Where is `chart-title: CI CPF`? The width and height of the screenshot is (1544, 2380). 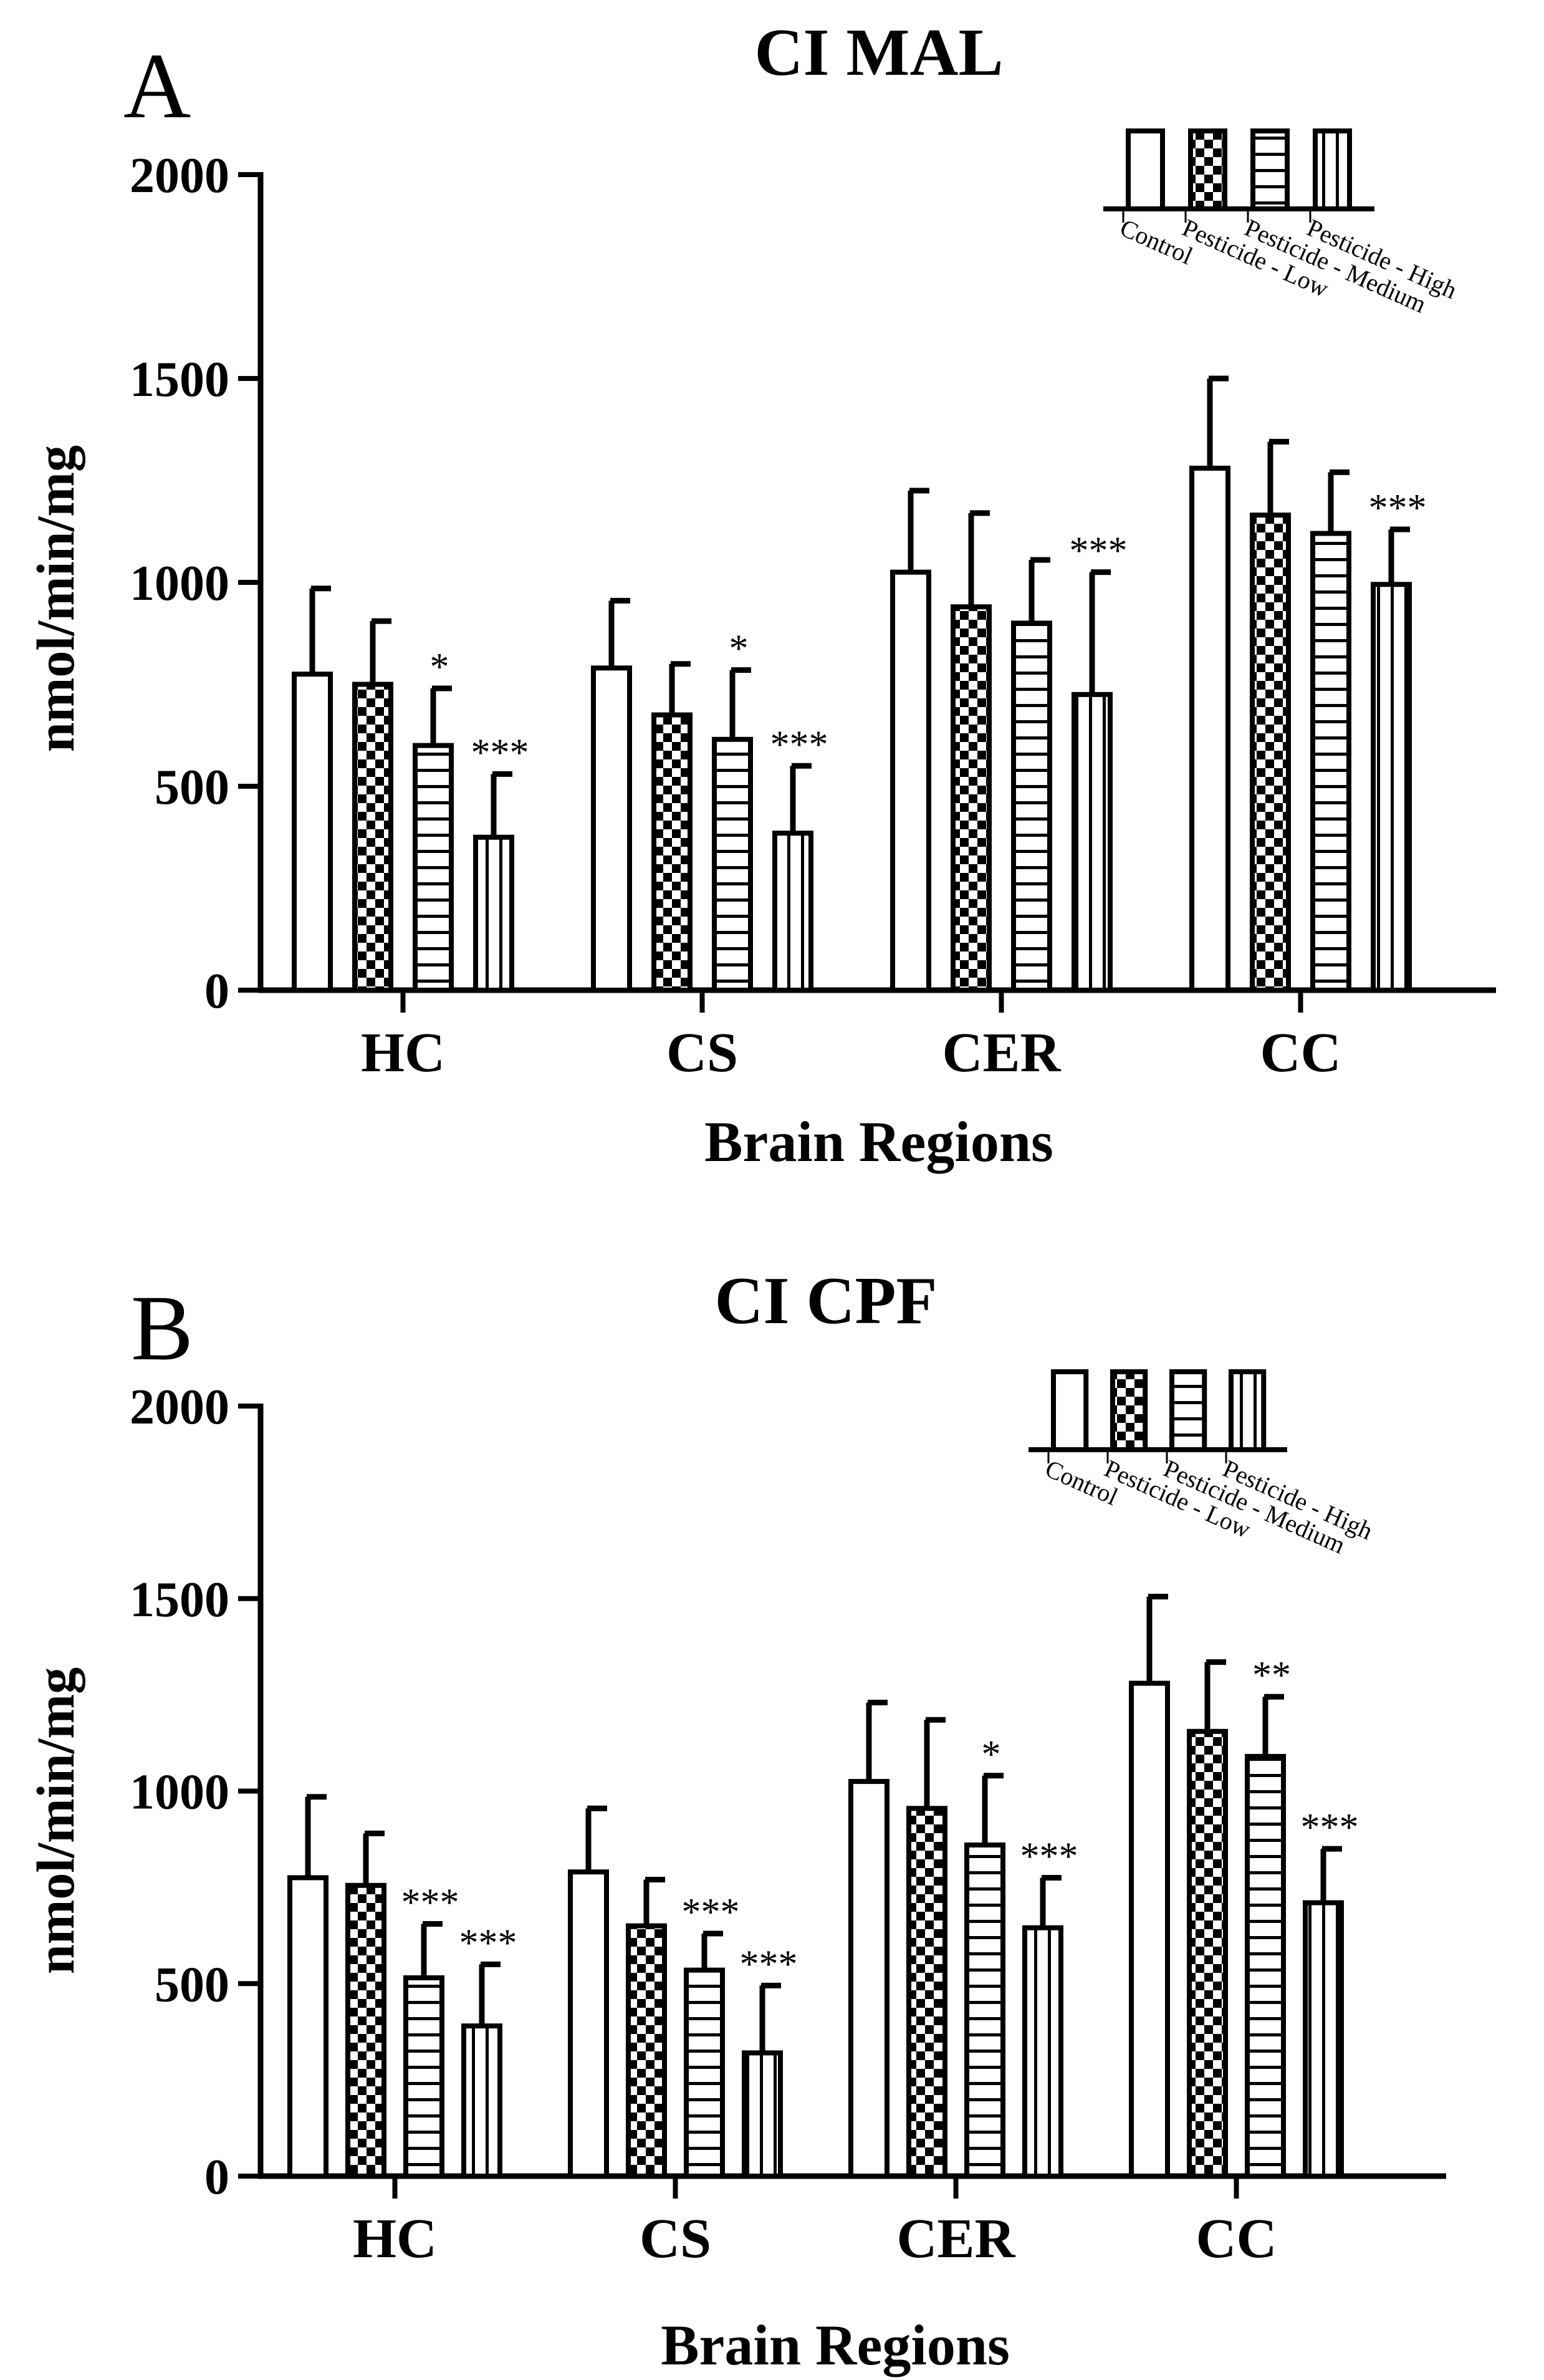 chart-title: CI CPF is located at coordinates (826, 1301).